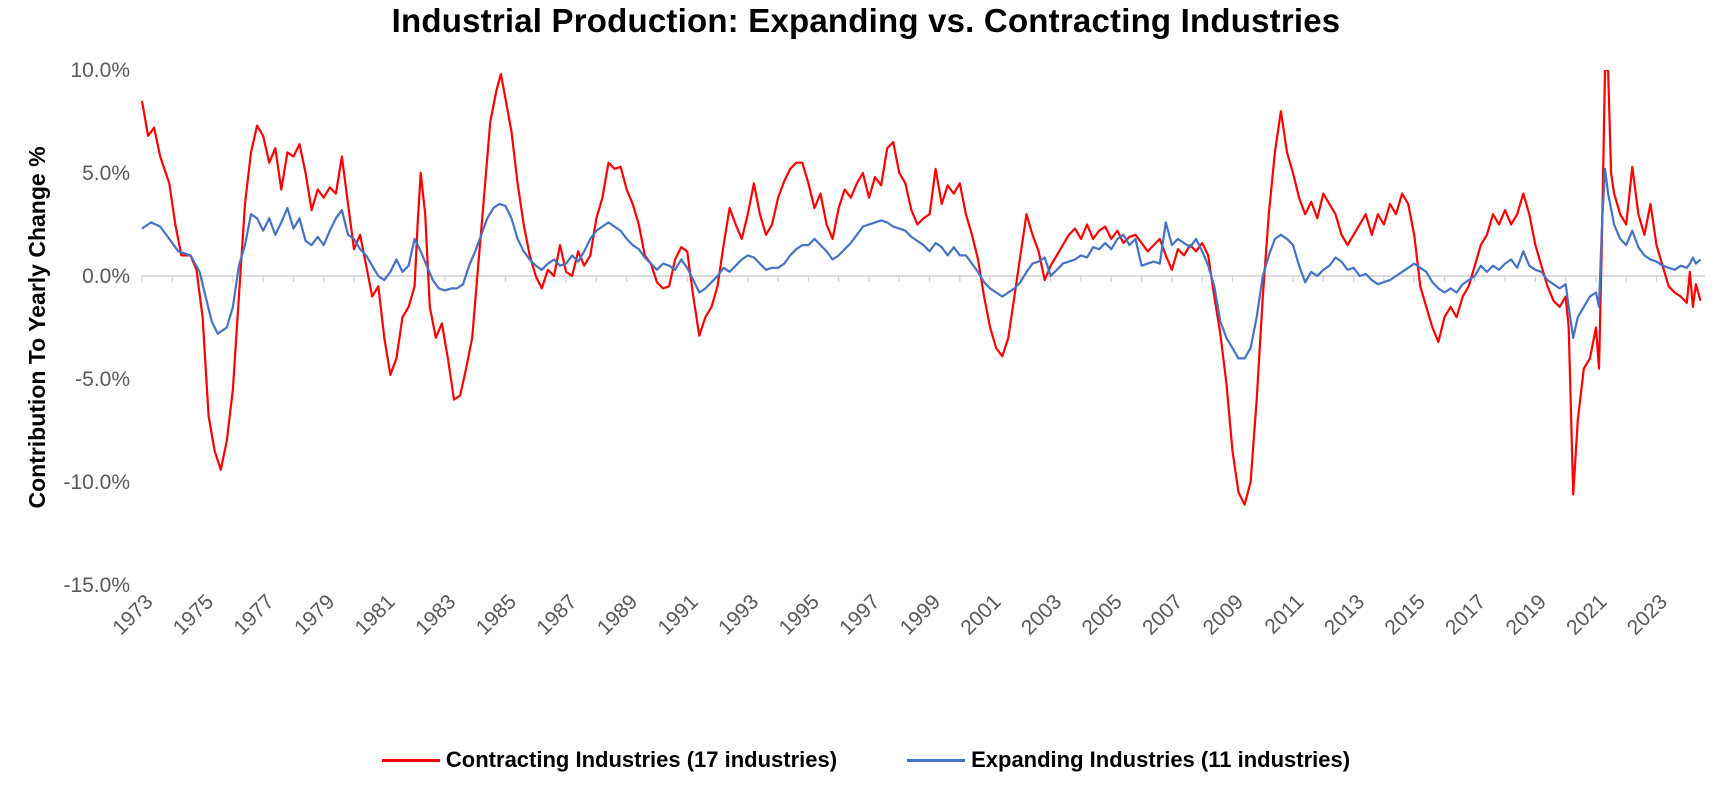 This screenshot has height=789, width=1732. I want to click on y-tick-label: -5.0%, so click(102, 379).